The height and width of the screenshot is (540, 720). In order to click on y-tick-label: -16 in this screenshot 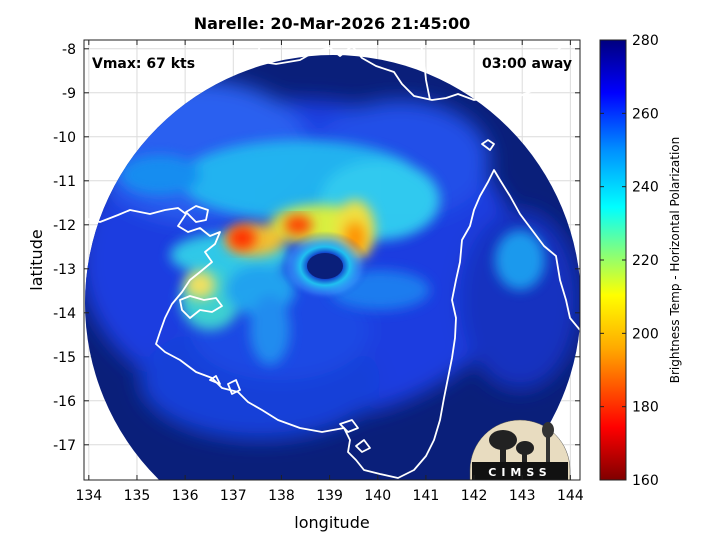, I will do `click(64, 402)`.